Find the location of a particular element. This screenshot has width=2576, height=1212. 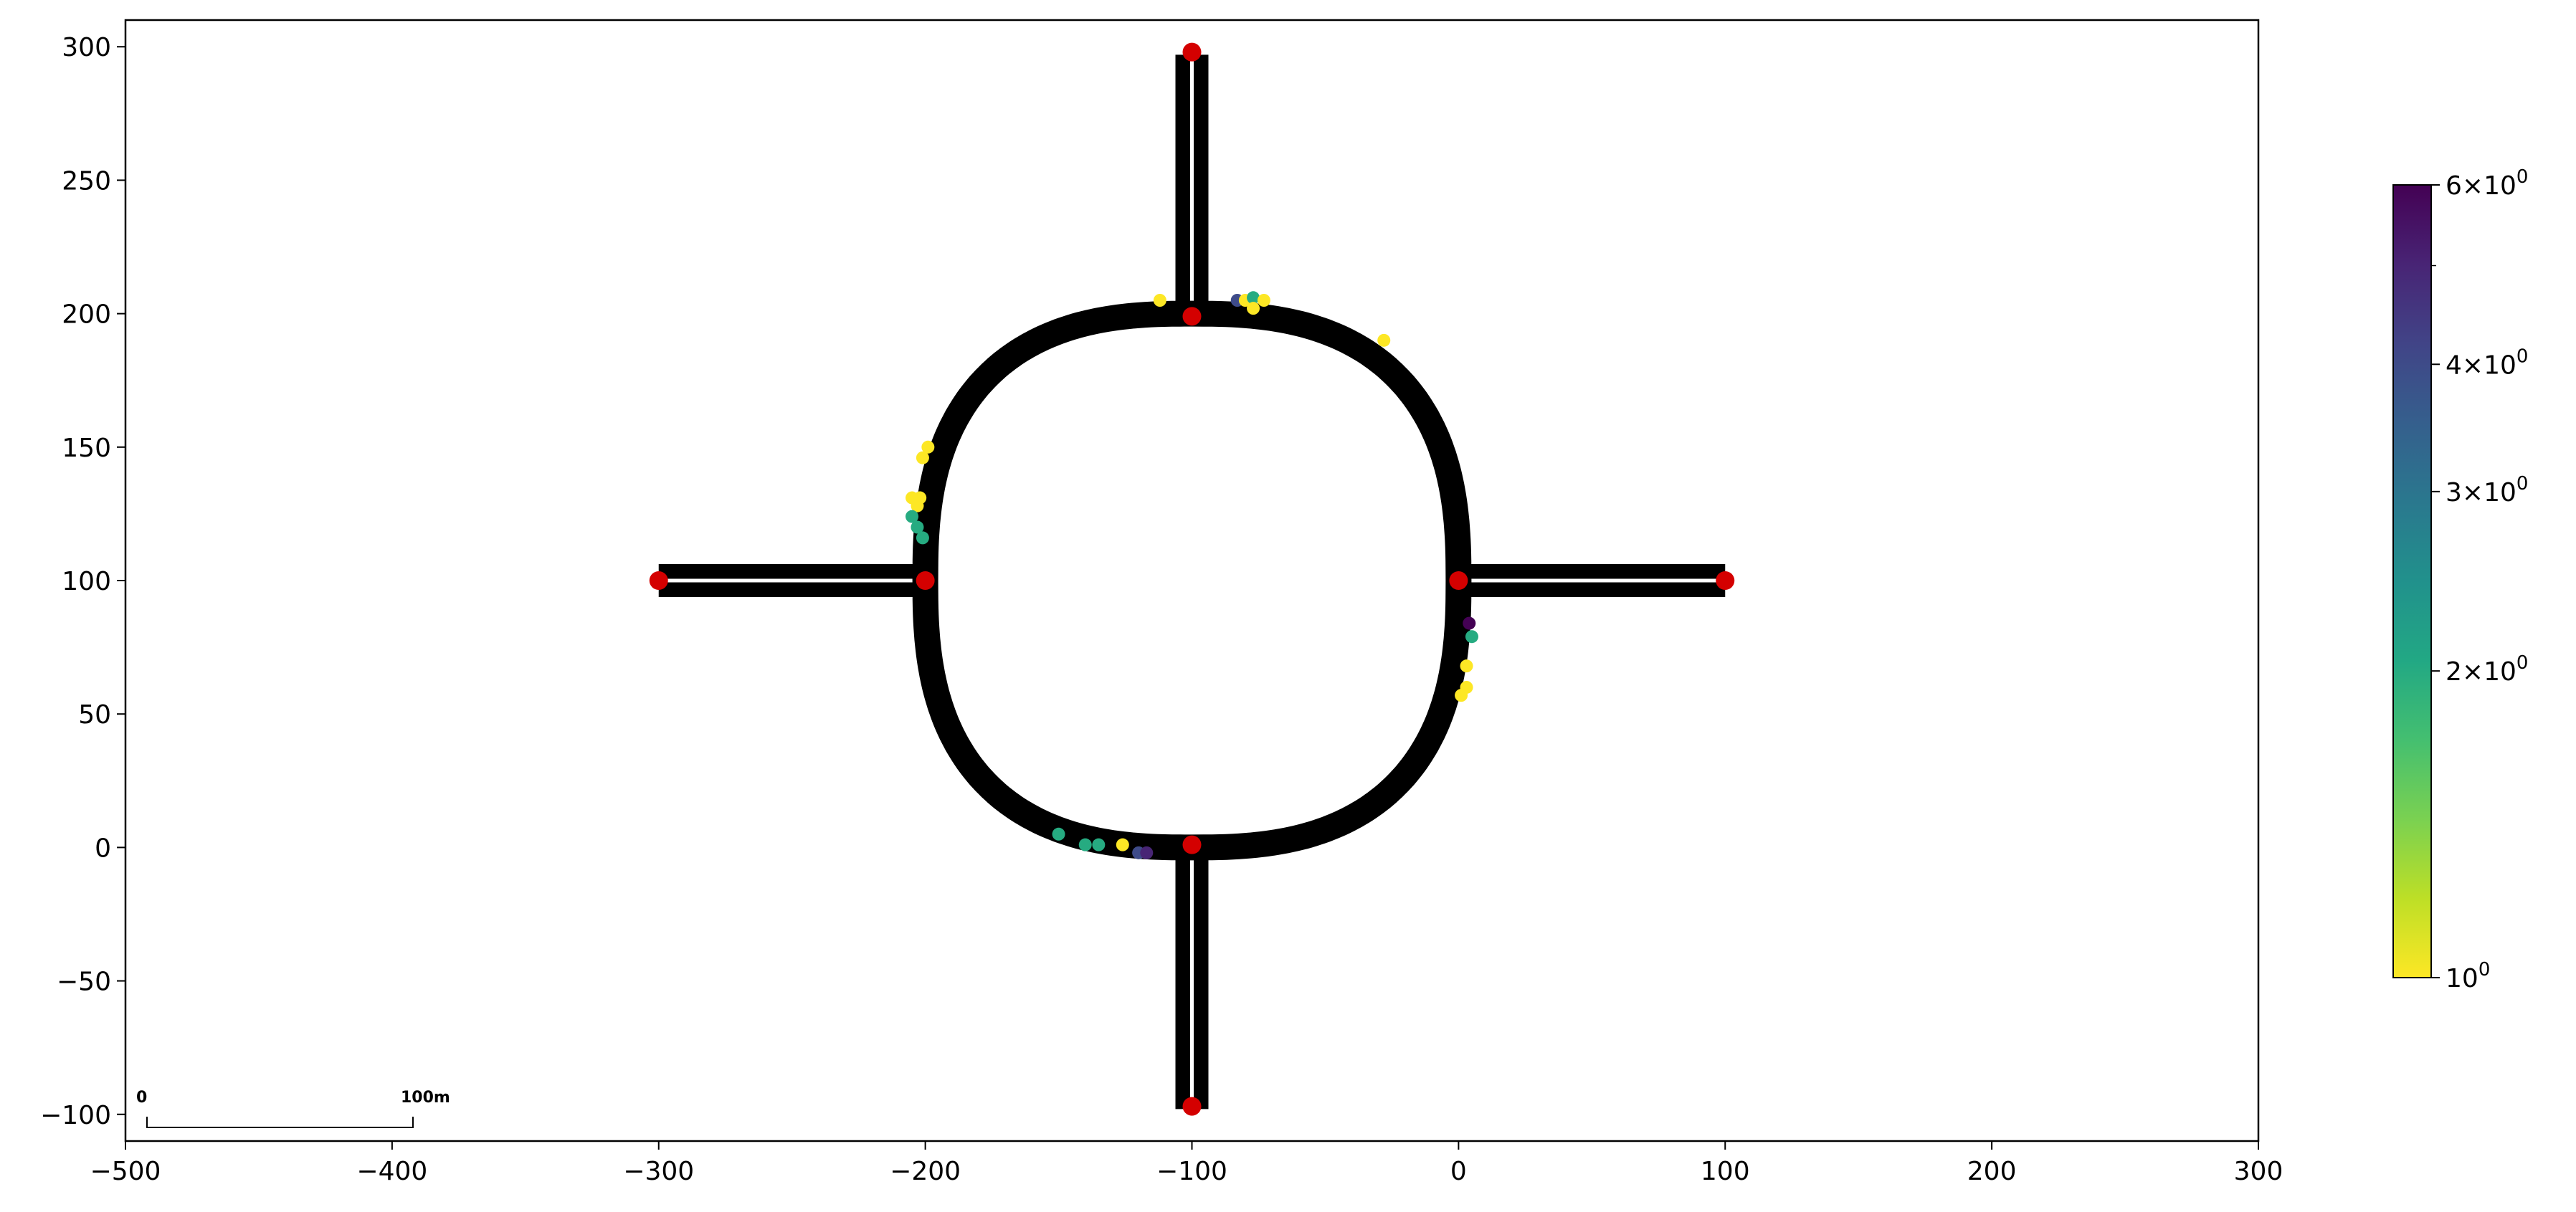

x-tick-label-5: 0 is located at coordinates (1458, 1171).